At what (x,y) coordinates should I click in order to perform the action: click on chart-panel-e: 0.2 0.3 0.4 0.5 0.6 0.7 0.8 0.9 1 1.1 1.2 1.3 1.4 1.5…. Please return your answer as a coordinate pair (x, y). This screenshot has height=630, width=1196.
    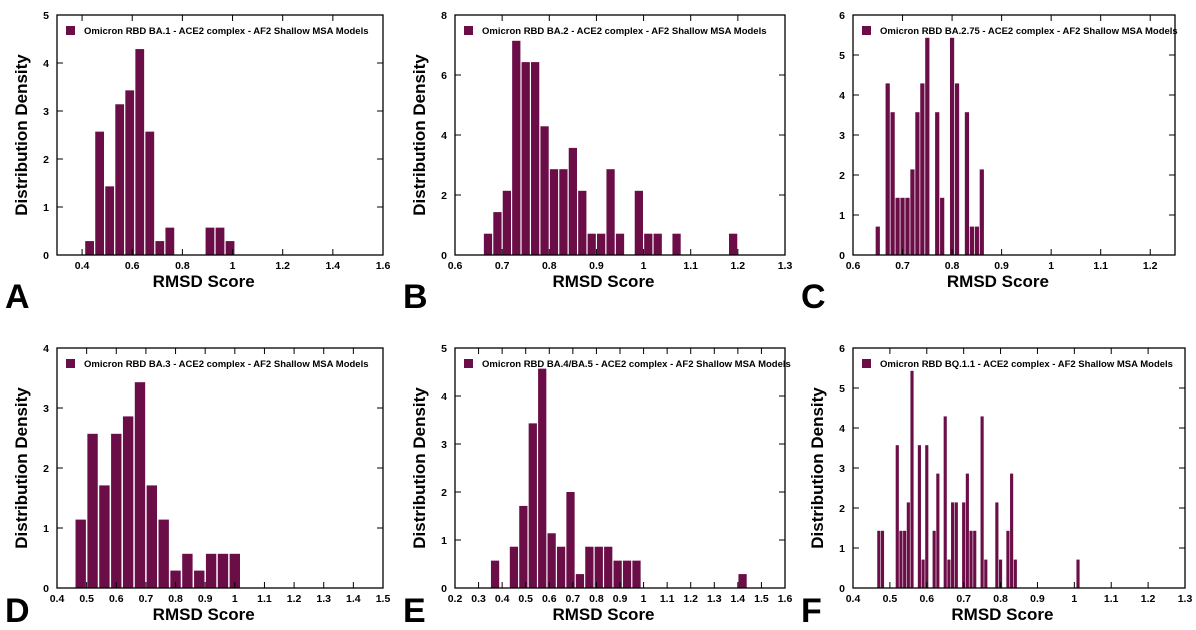
    Looking at the image, I should click on (597, 486).